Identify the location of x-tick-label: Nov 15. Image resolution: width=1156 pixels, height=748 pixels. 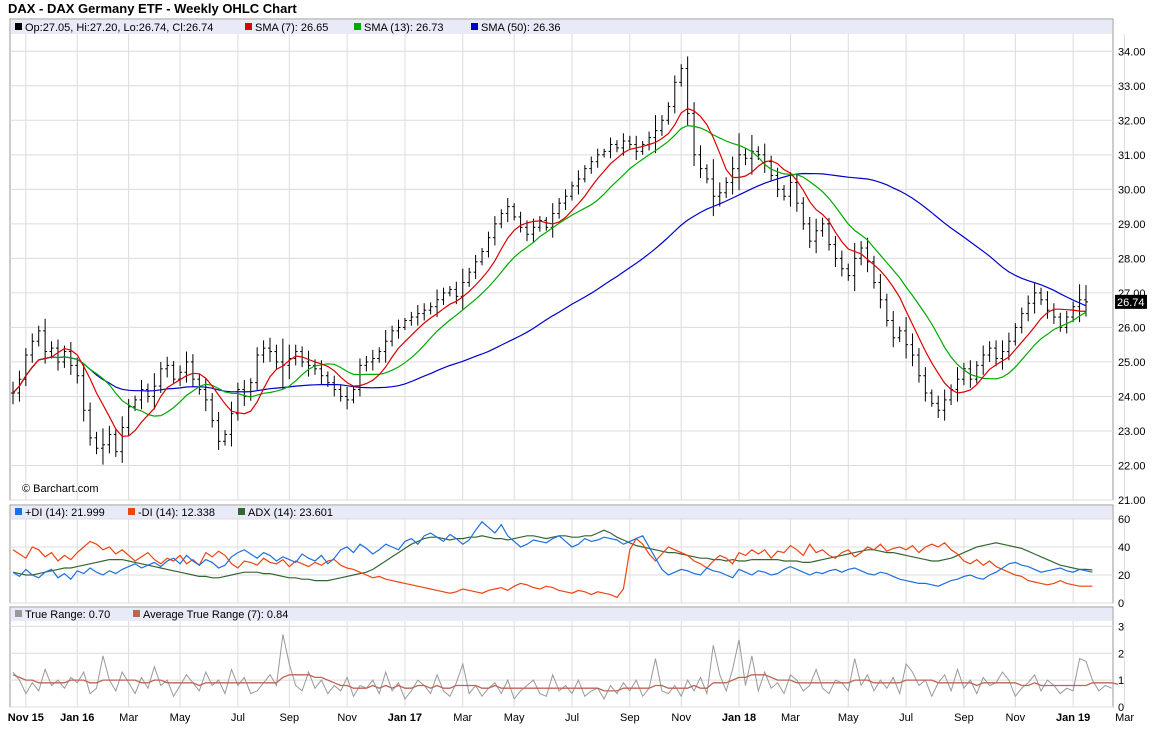
(26, 718).